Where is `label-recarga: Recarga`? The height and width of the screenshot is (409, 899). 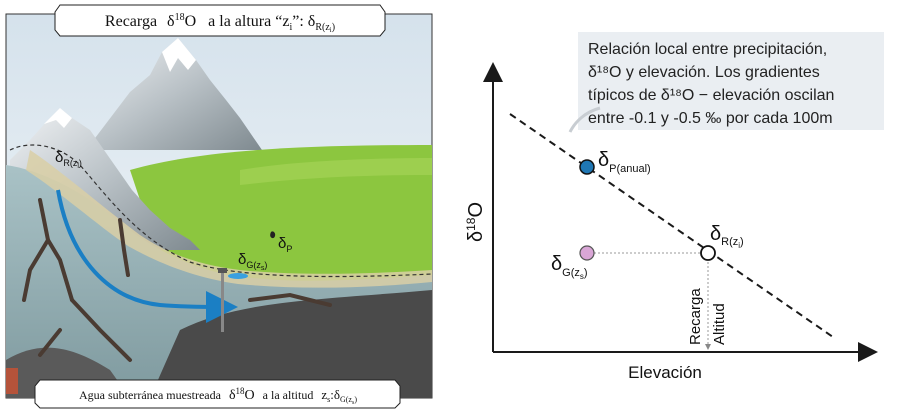 label-recarga: Recarga is located at coordinates (695, 316).